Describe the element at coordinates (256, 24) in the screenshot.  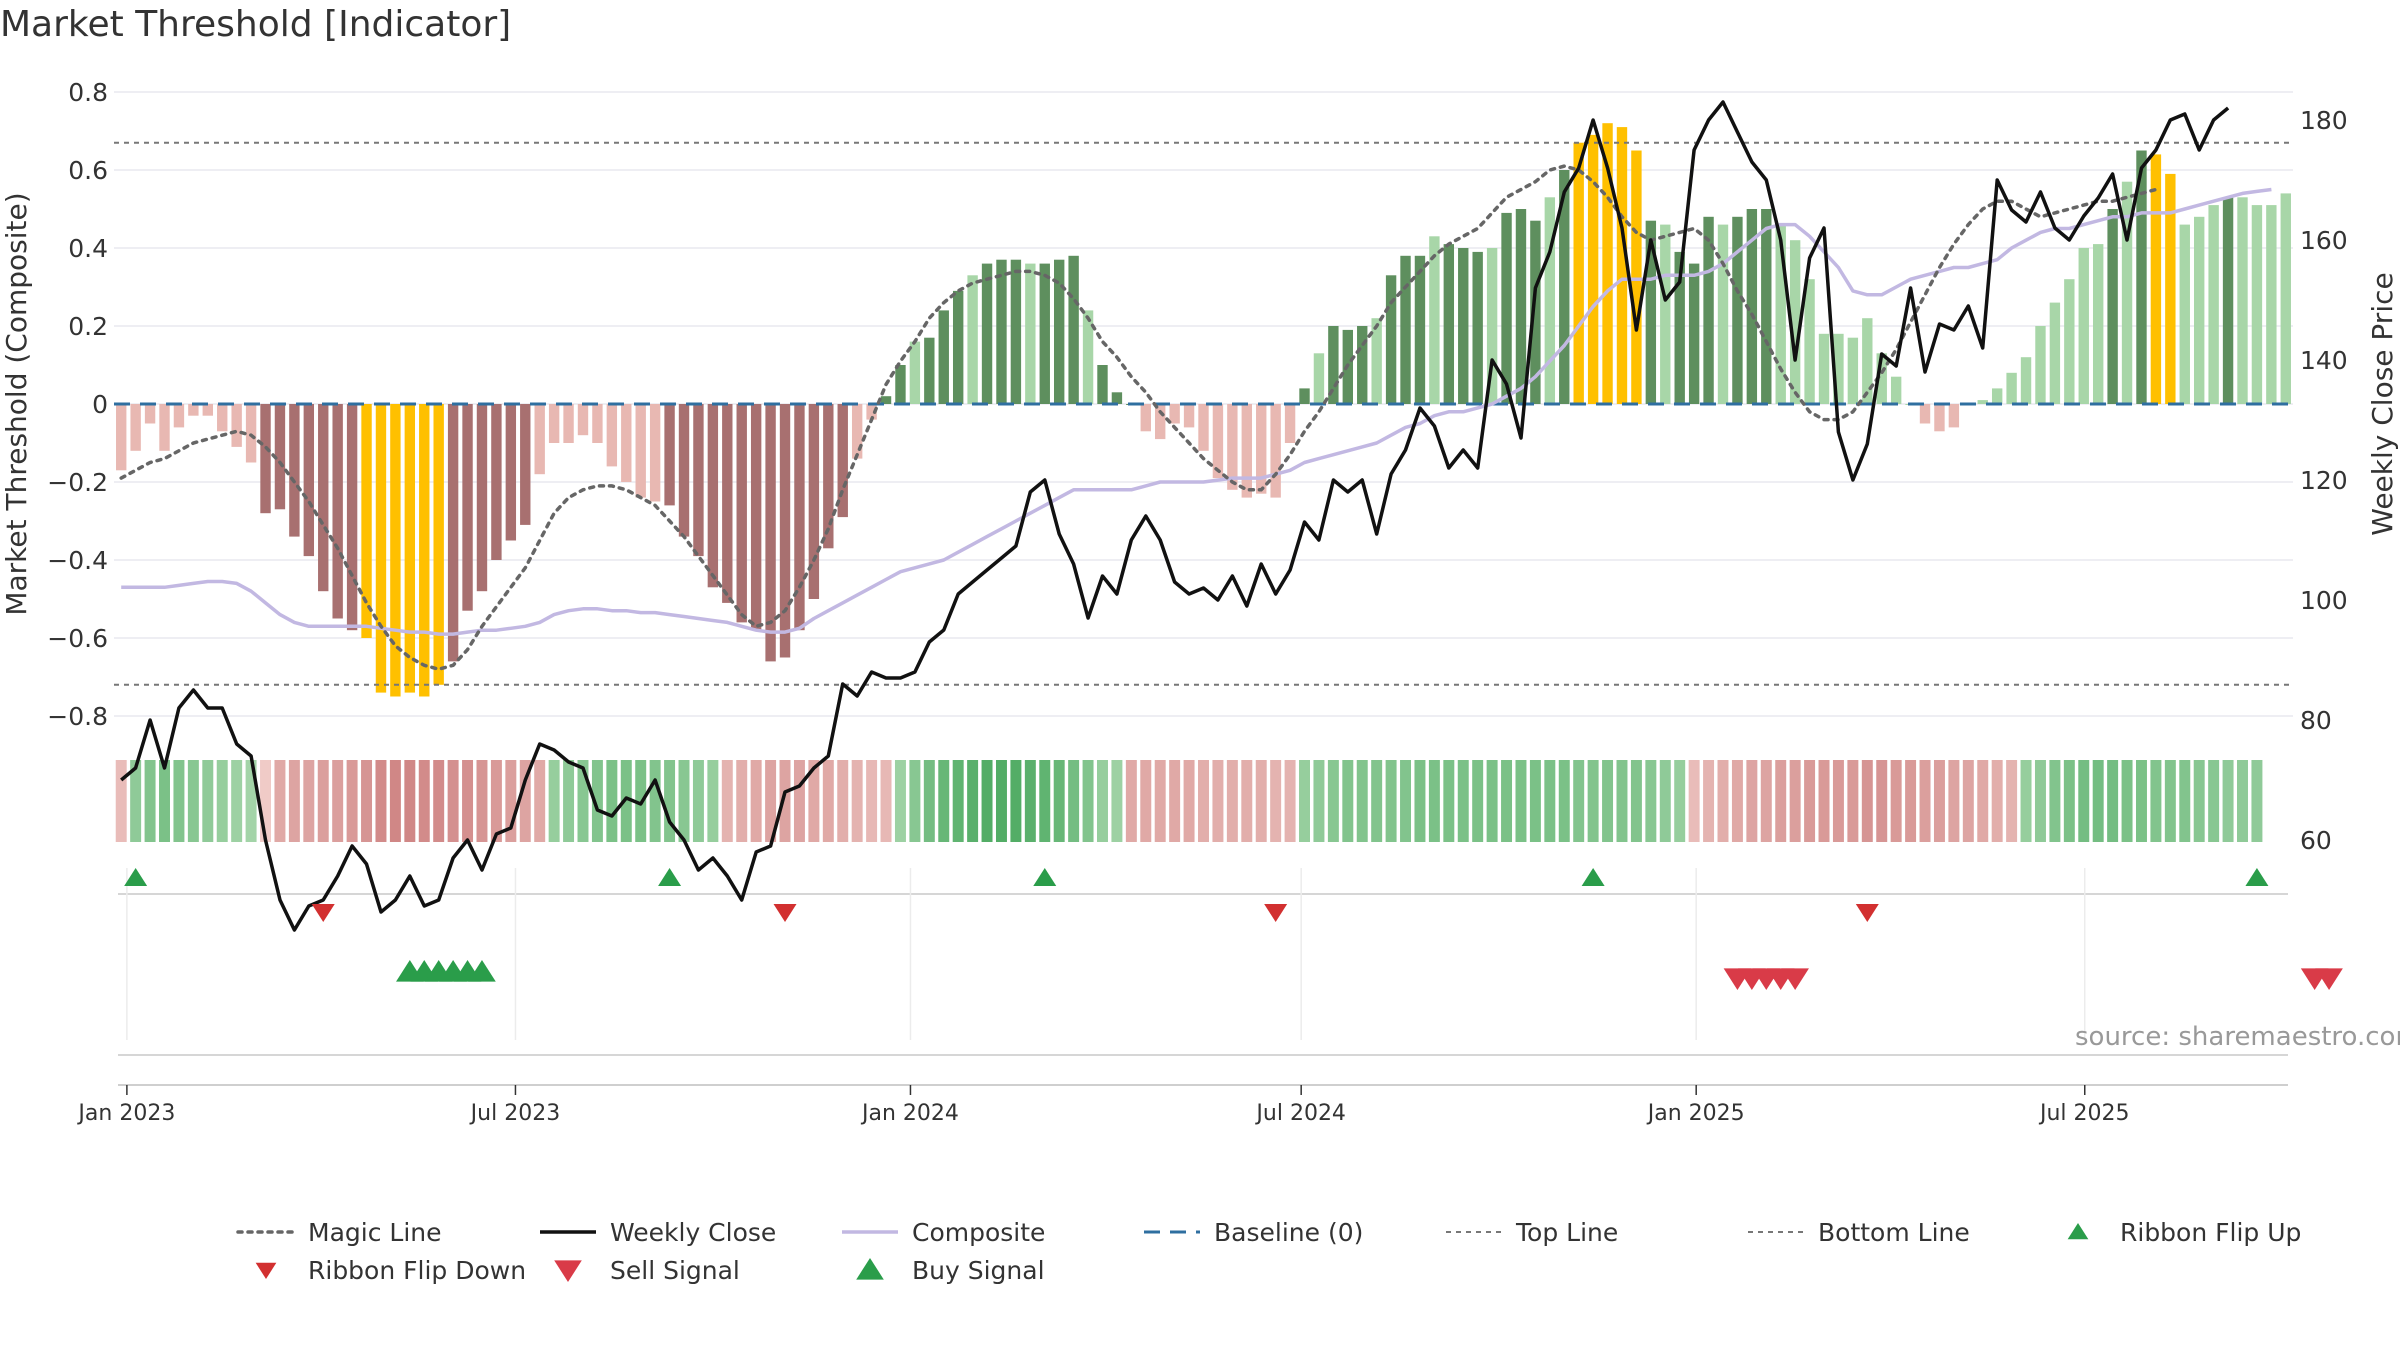
I see `chart-title: Market Threshold [Indicator]` at that location.